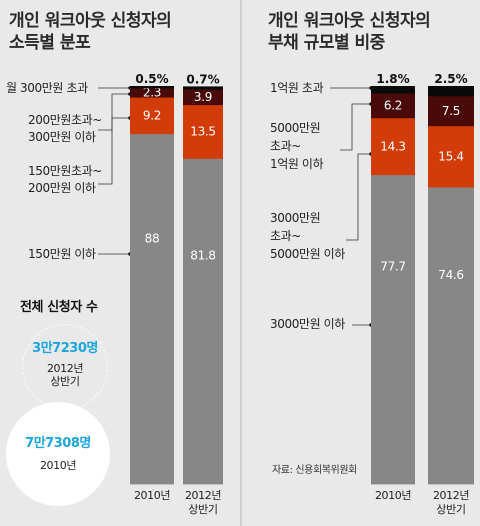 This screenshot has width=480, height=526. I want to click on bar-value-label: 74.6, so click(451, 275).